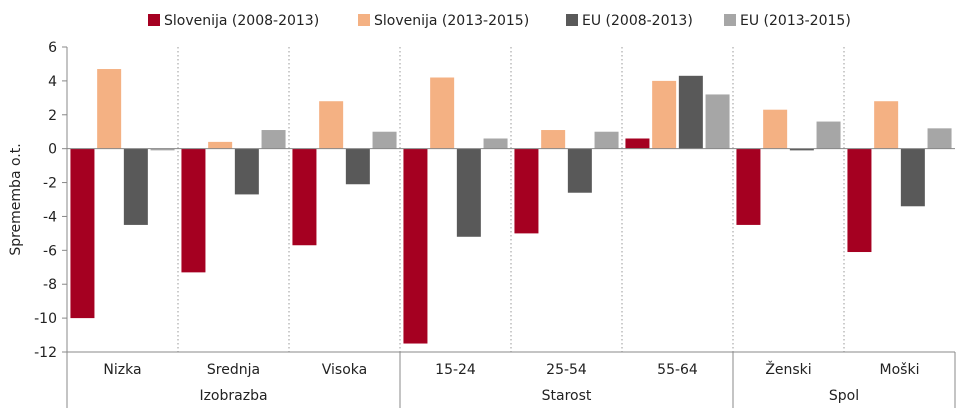 Image resolution: width=960 pixels, height=410 pixels. What do you see at coordinates (775, 129) in the screenshot?
I see `bar-slovenija-2013-2015-enski` at bounding box center [775, 129].